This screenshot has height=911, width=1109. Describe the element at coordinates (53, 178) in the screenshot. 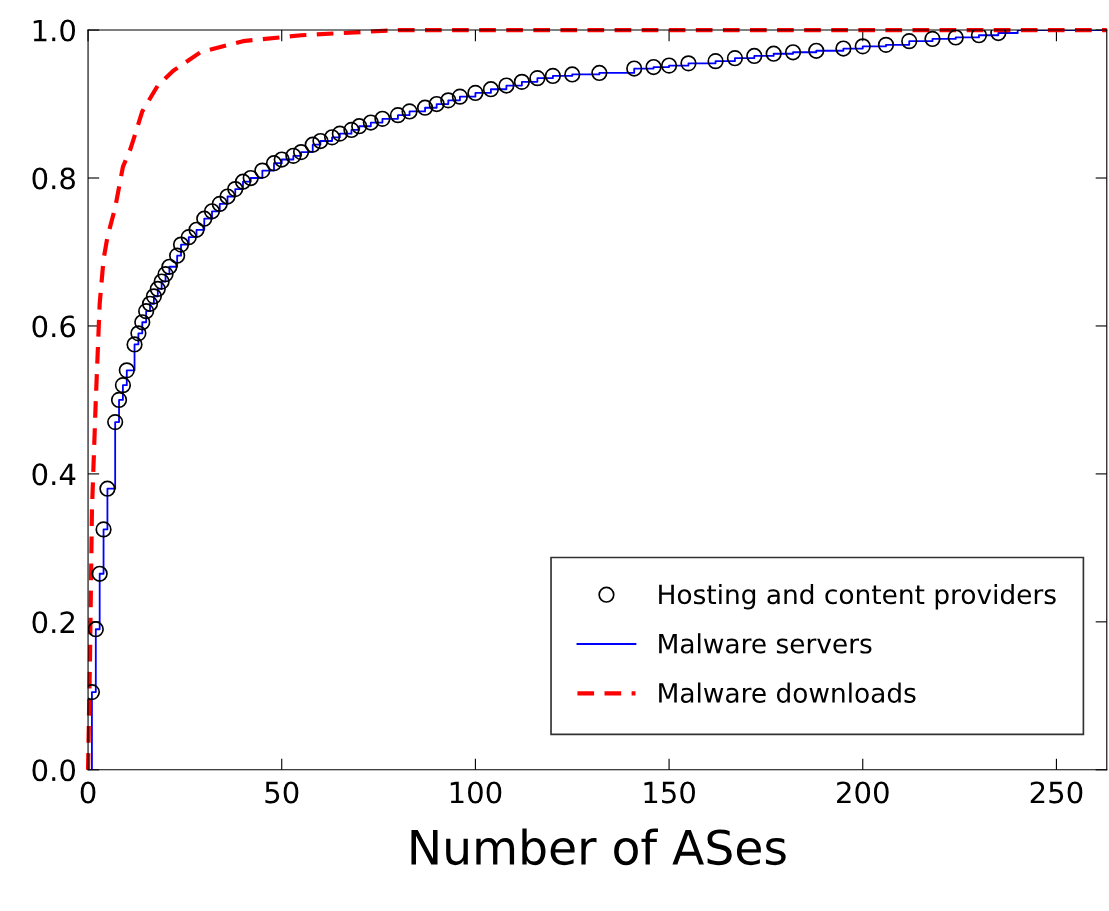

I see `y-tick-label: 0.8` at that location.